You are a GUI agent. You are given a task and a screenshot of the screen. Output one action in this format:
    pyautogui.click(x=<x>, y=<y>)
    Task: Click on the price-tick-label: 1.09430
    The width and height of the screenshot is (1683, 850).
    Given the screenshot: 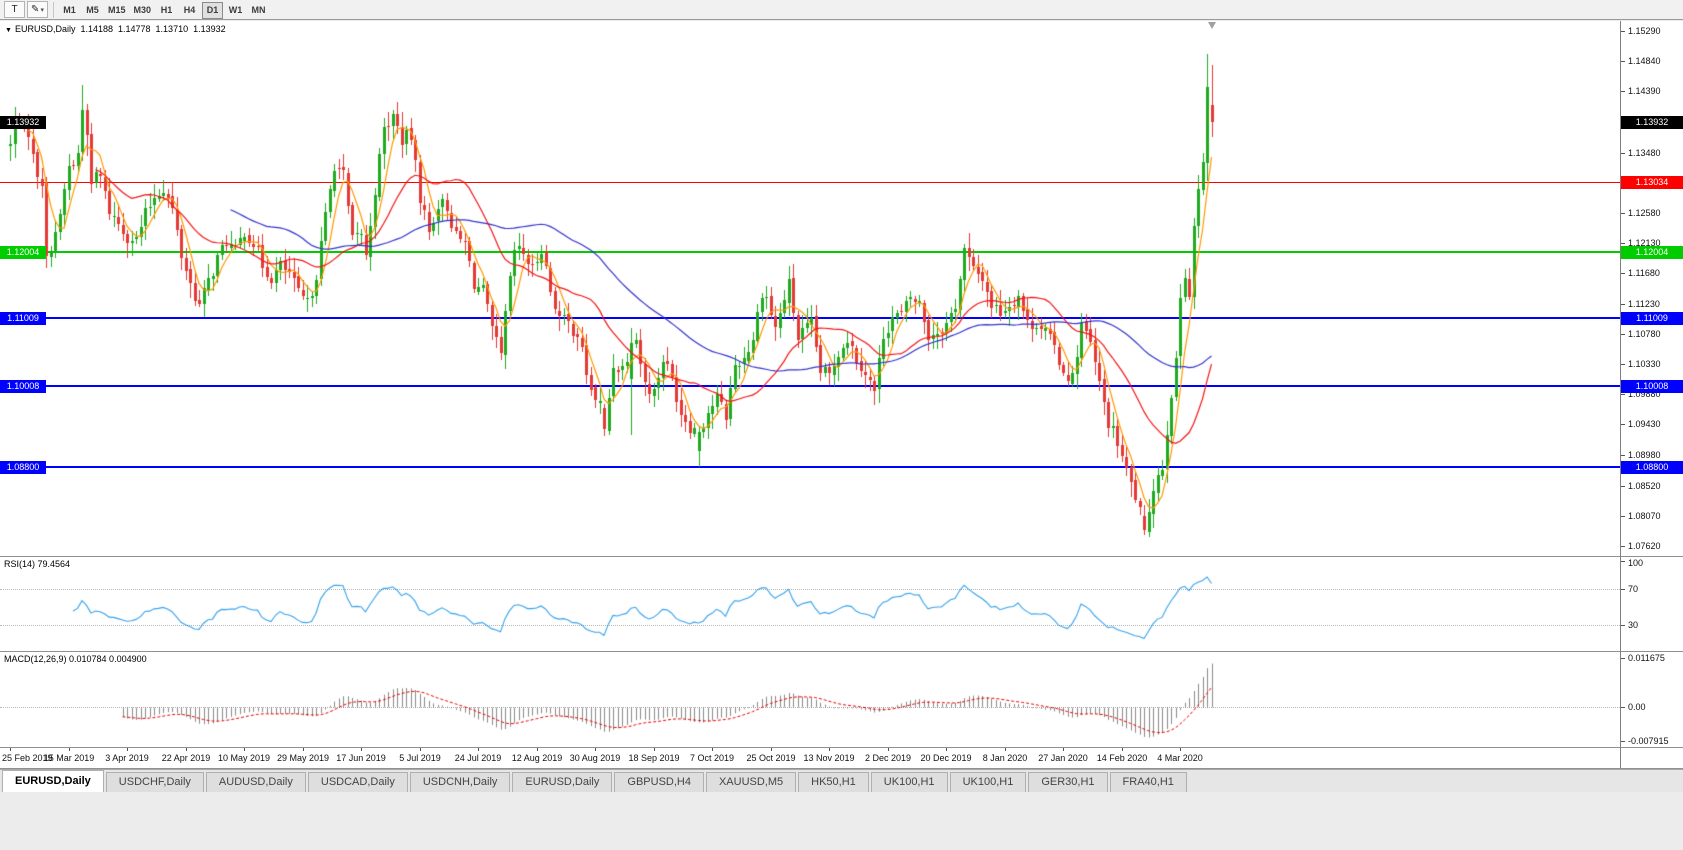 What is the action you would take?
    pyautogui.click(x=1644, y=424)
    